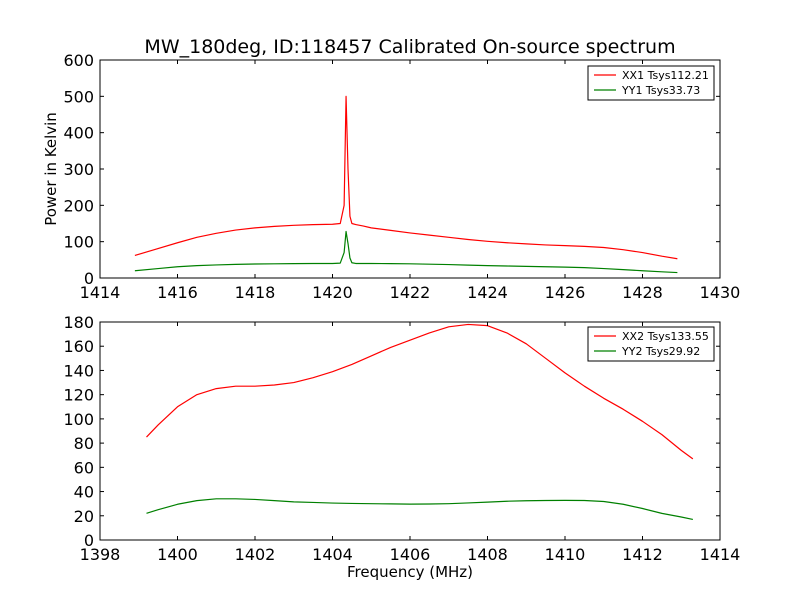 Image resolution: width=800 pixels, height=600 pixels. Describe the element at coordinates (78, 346) in the screenshot. I see `y-tick-label: 160` at that location.